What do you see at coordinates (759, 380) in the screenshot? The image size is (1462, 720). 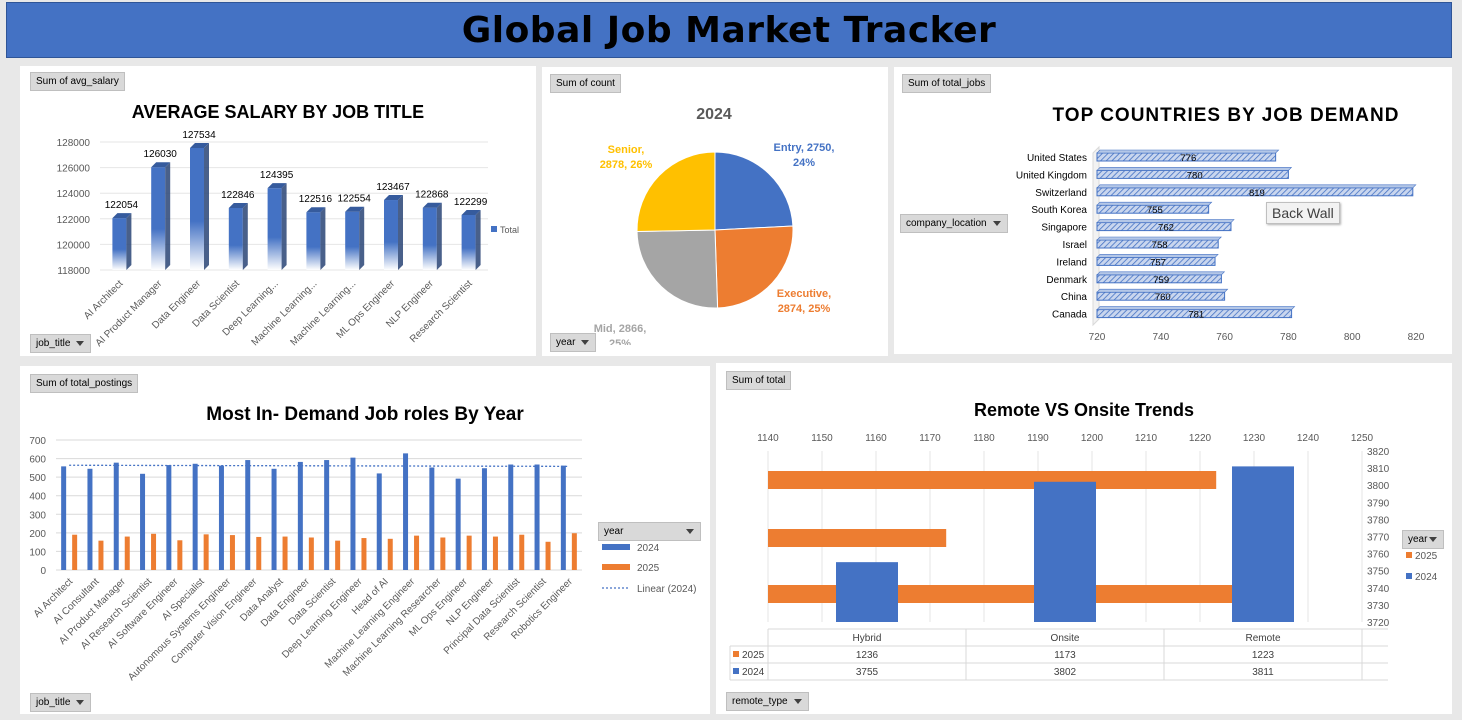 I see `remote-value-field-button: Sum of total` at bounding box center [759, 380].